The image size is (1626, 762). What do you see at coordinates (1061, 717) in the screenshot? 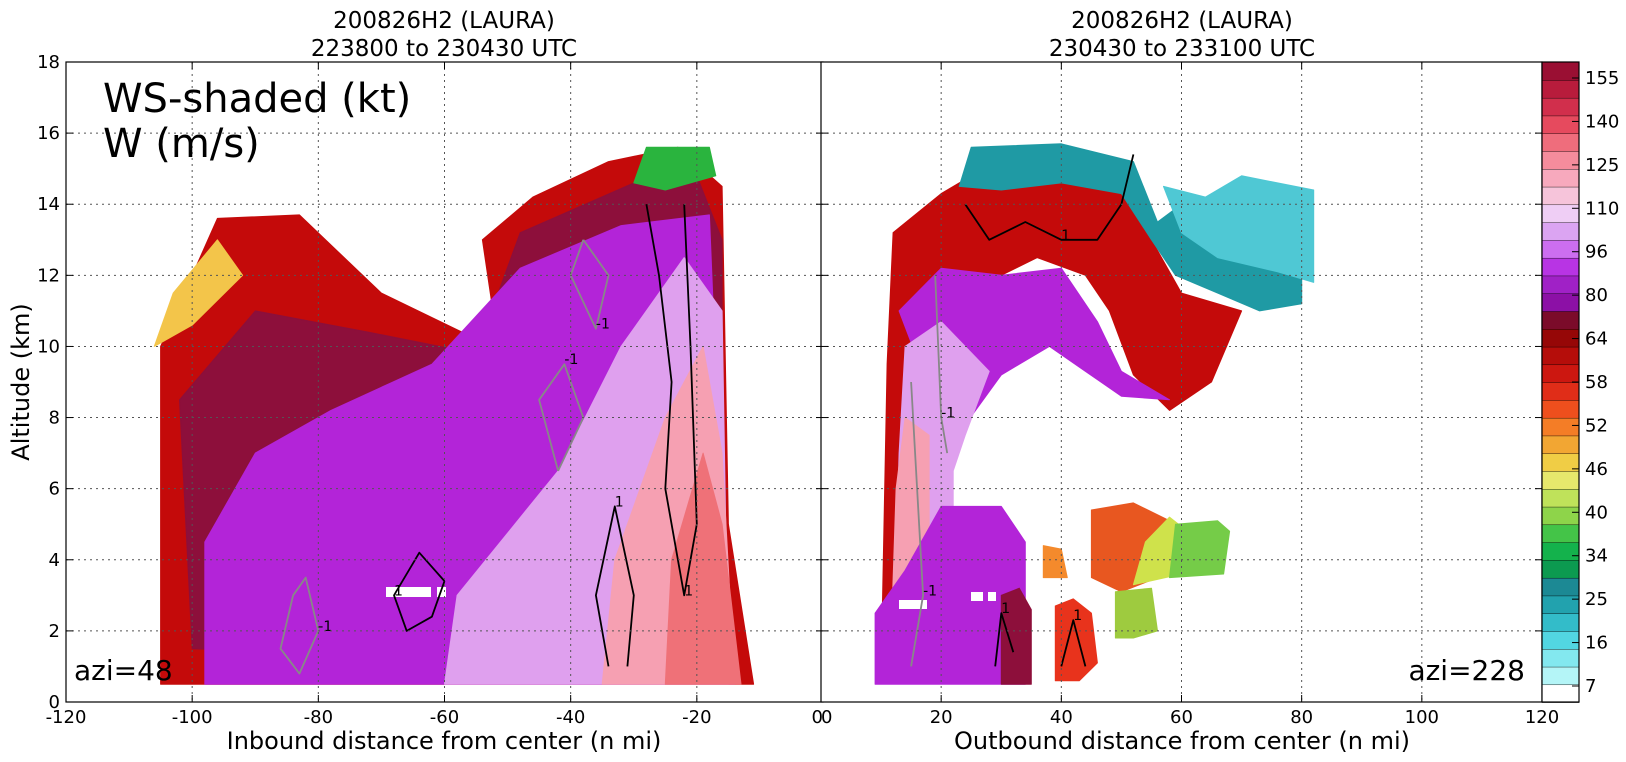
I see `right-x-tick-label: 40` at bounding box center [1061, 717].